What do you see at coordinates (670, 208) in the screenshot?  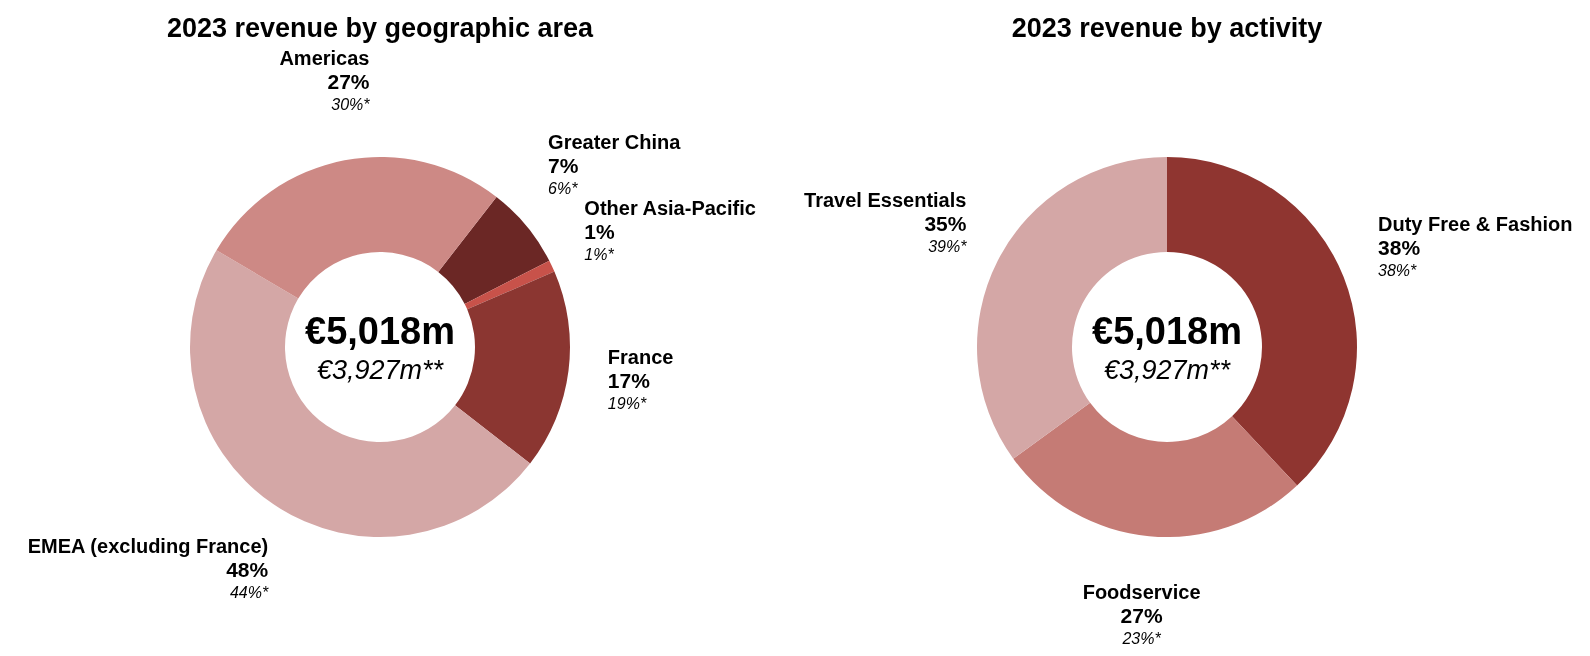 I see `slice-label: Other Asia-Pacific` at bounding box center [670, 208].